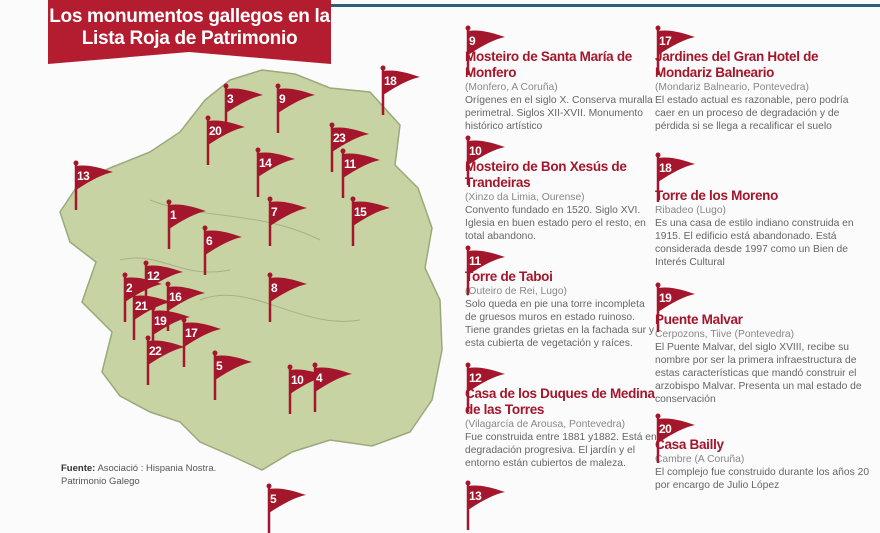 Image resolution: width=880 pixels, height=533 pixels. What do you see at coordinates (339, 138) in the screenshot?
I see `flag-number: 23` at bounding box center [339, 138].